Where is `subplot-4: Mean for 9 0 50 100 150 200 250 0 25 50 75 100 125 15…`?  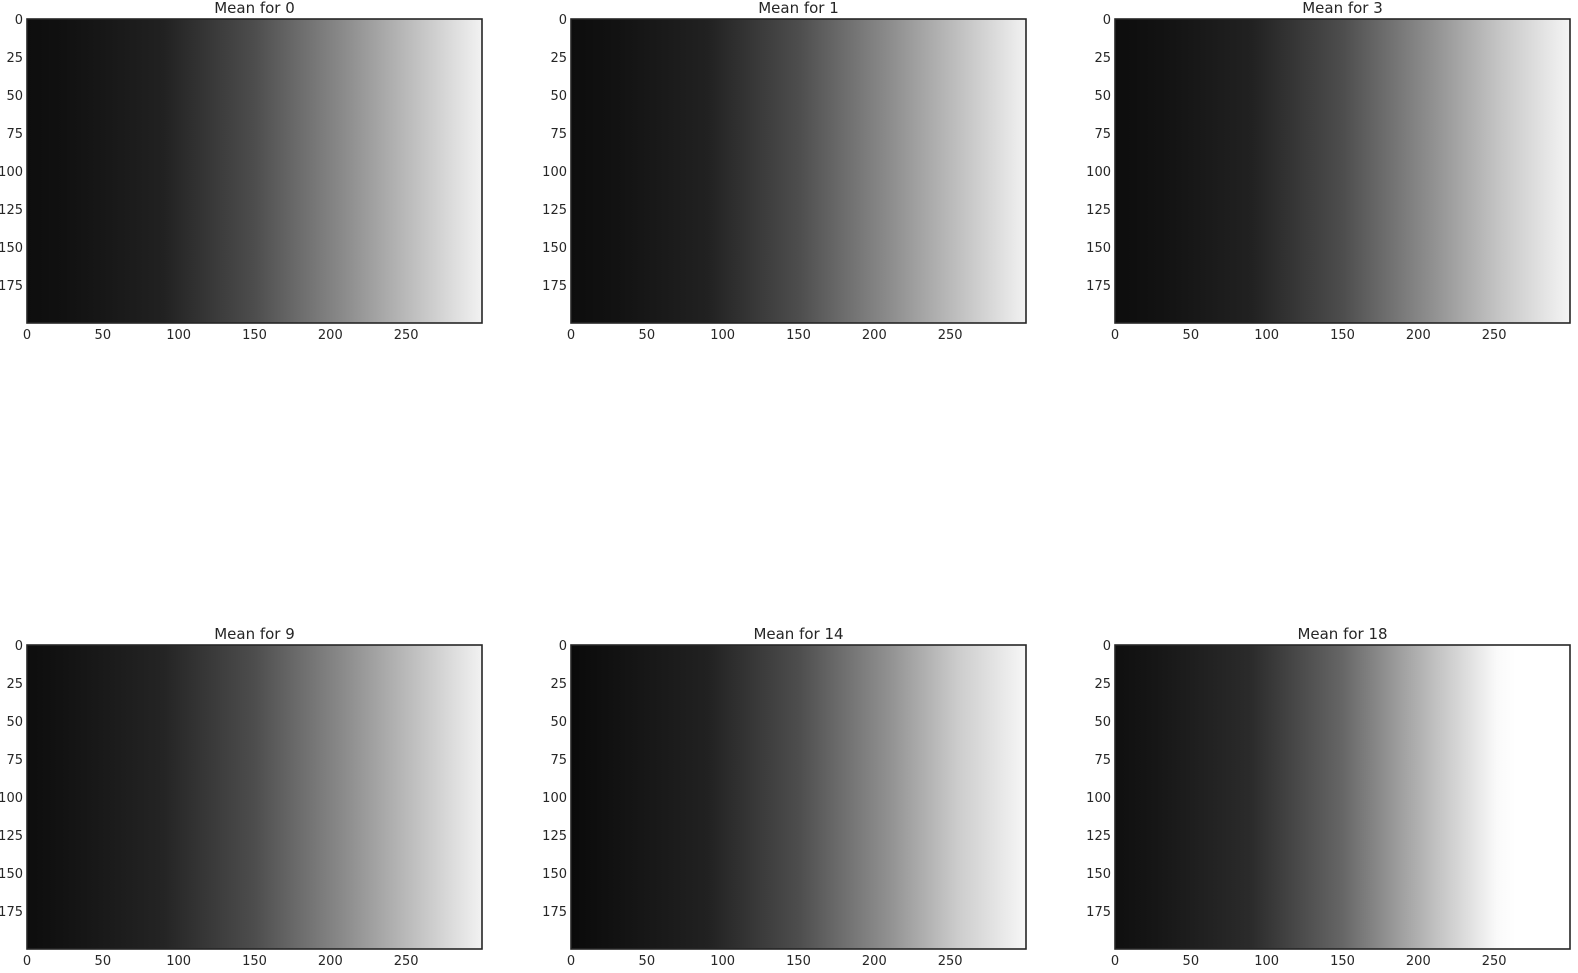
subplot-4: Mean for 9 0 50 100 150 200 250 0 25 50 75 100 125 15… is located at coordinates (241, 797).